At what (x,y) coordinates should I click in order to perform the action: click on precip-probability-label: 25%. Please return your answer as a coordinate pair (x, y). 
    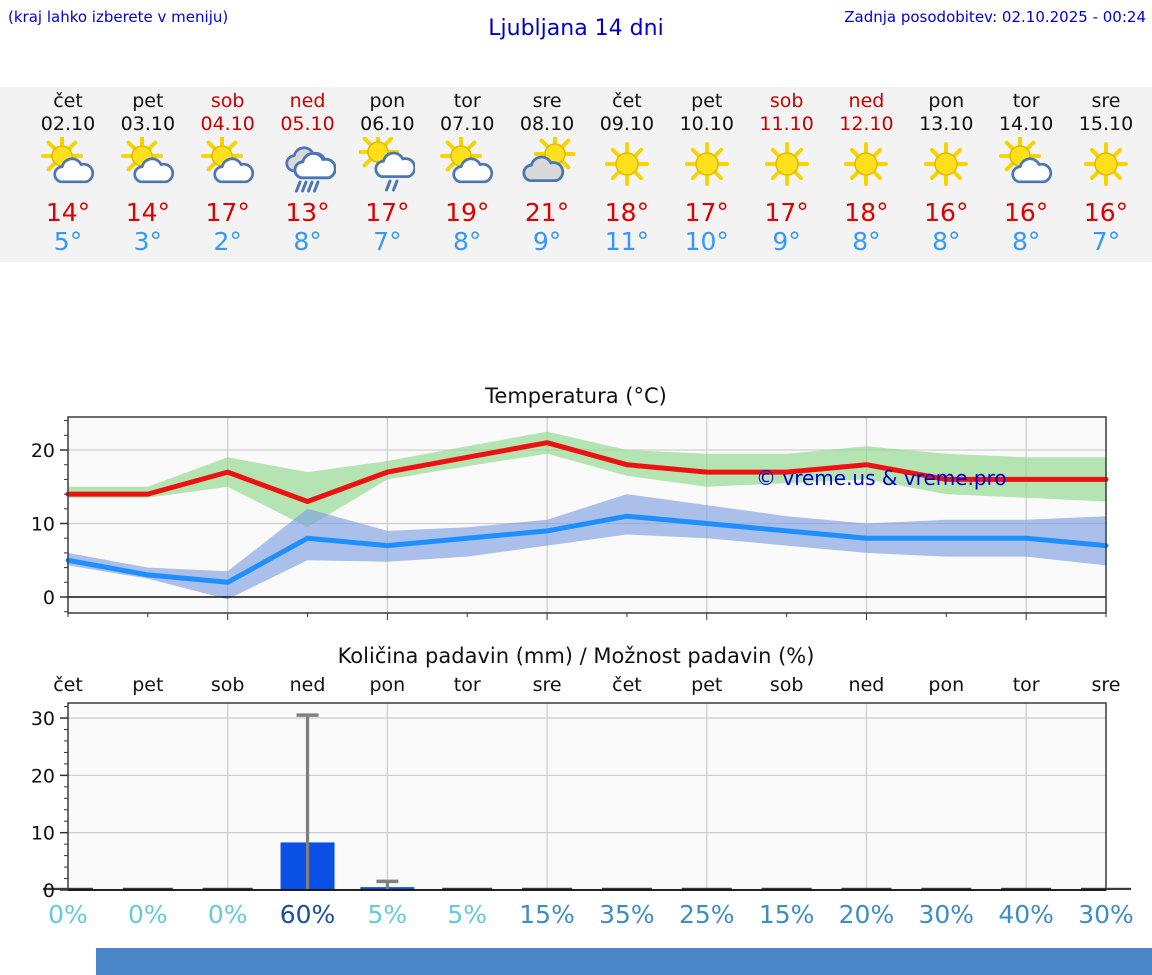
    Looking at the image, I should click on (706, 914).